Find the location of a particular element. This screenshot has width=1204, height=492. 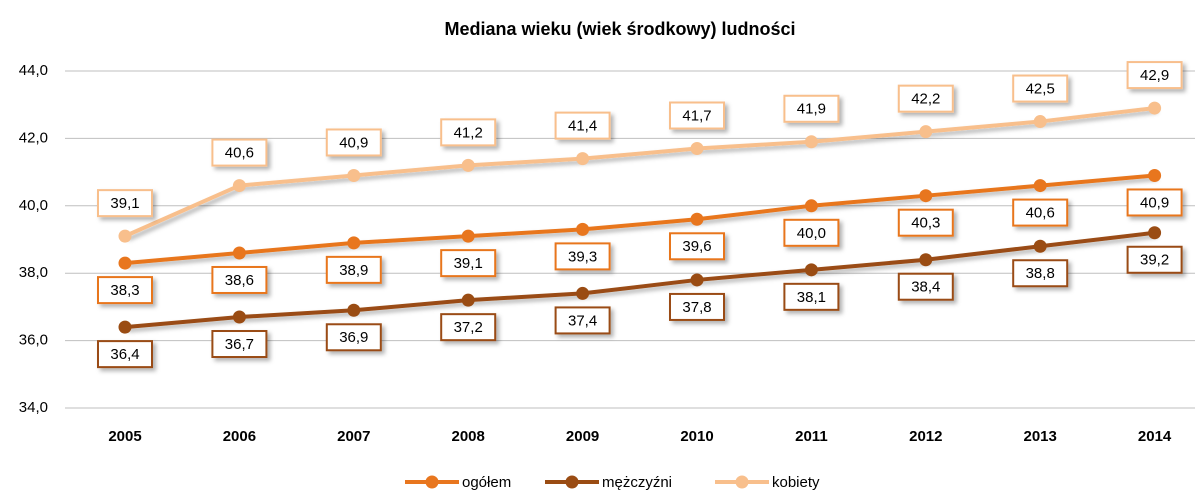

legend-label: mężczyźni is located at coordinates (637, 482).